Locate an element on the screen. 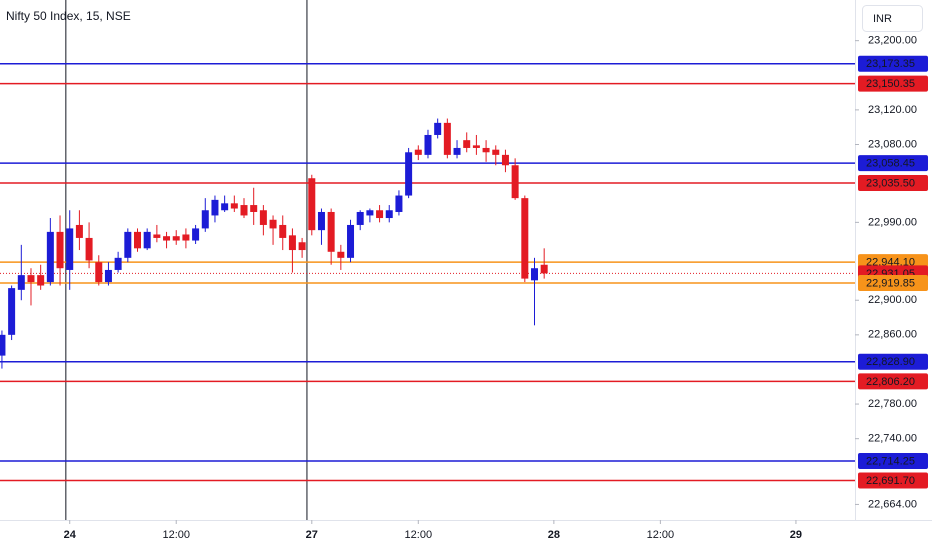 The width and height of the screenshot is (932, 550). price-label: 23,035.50 is located at coordinates (890, 183).